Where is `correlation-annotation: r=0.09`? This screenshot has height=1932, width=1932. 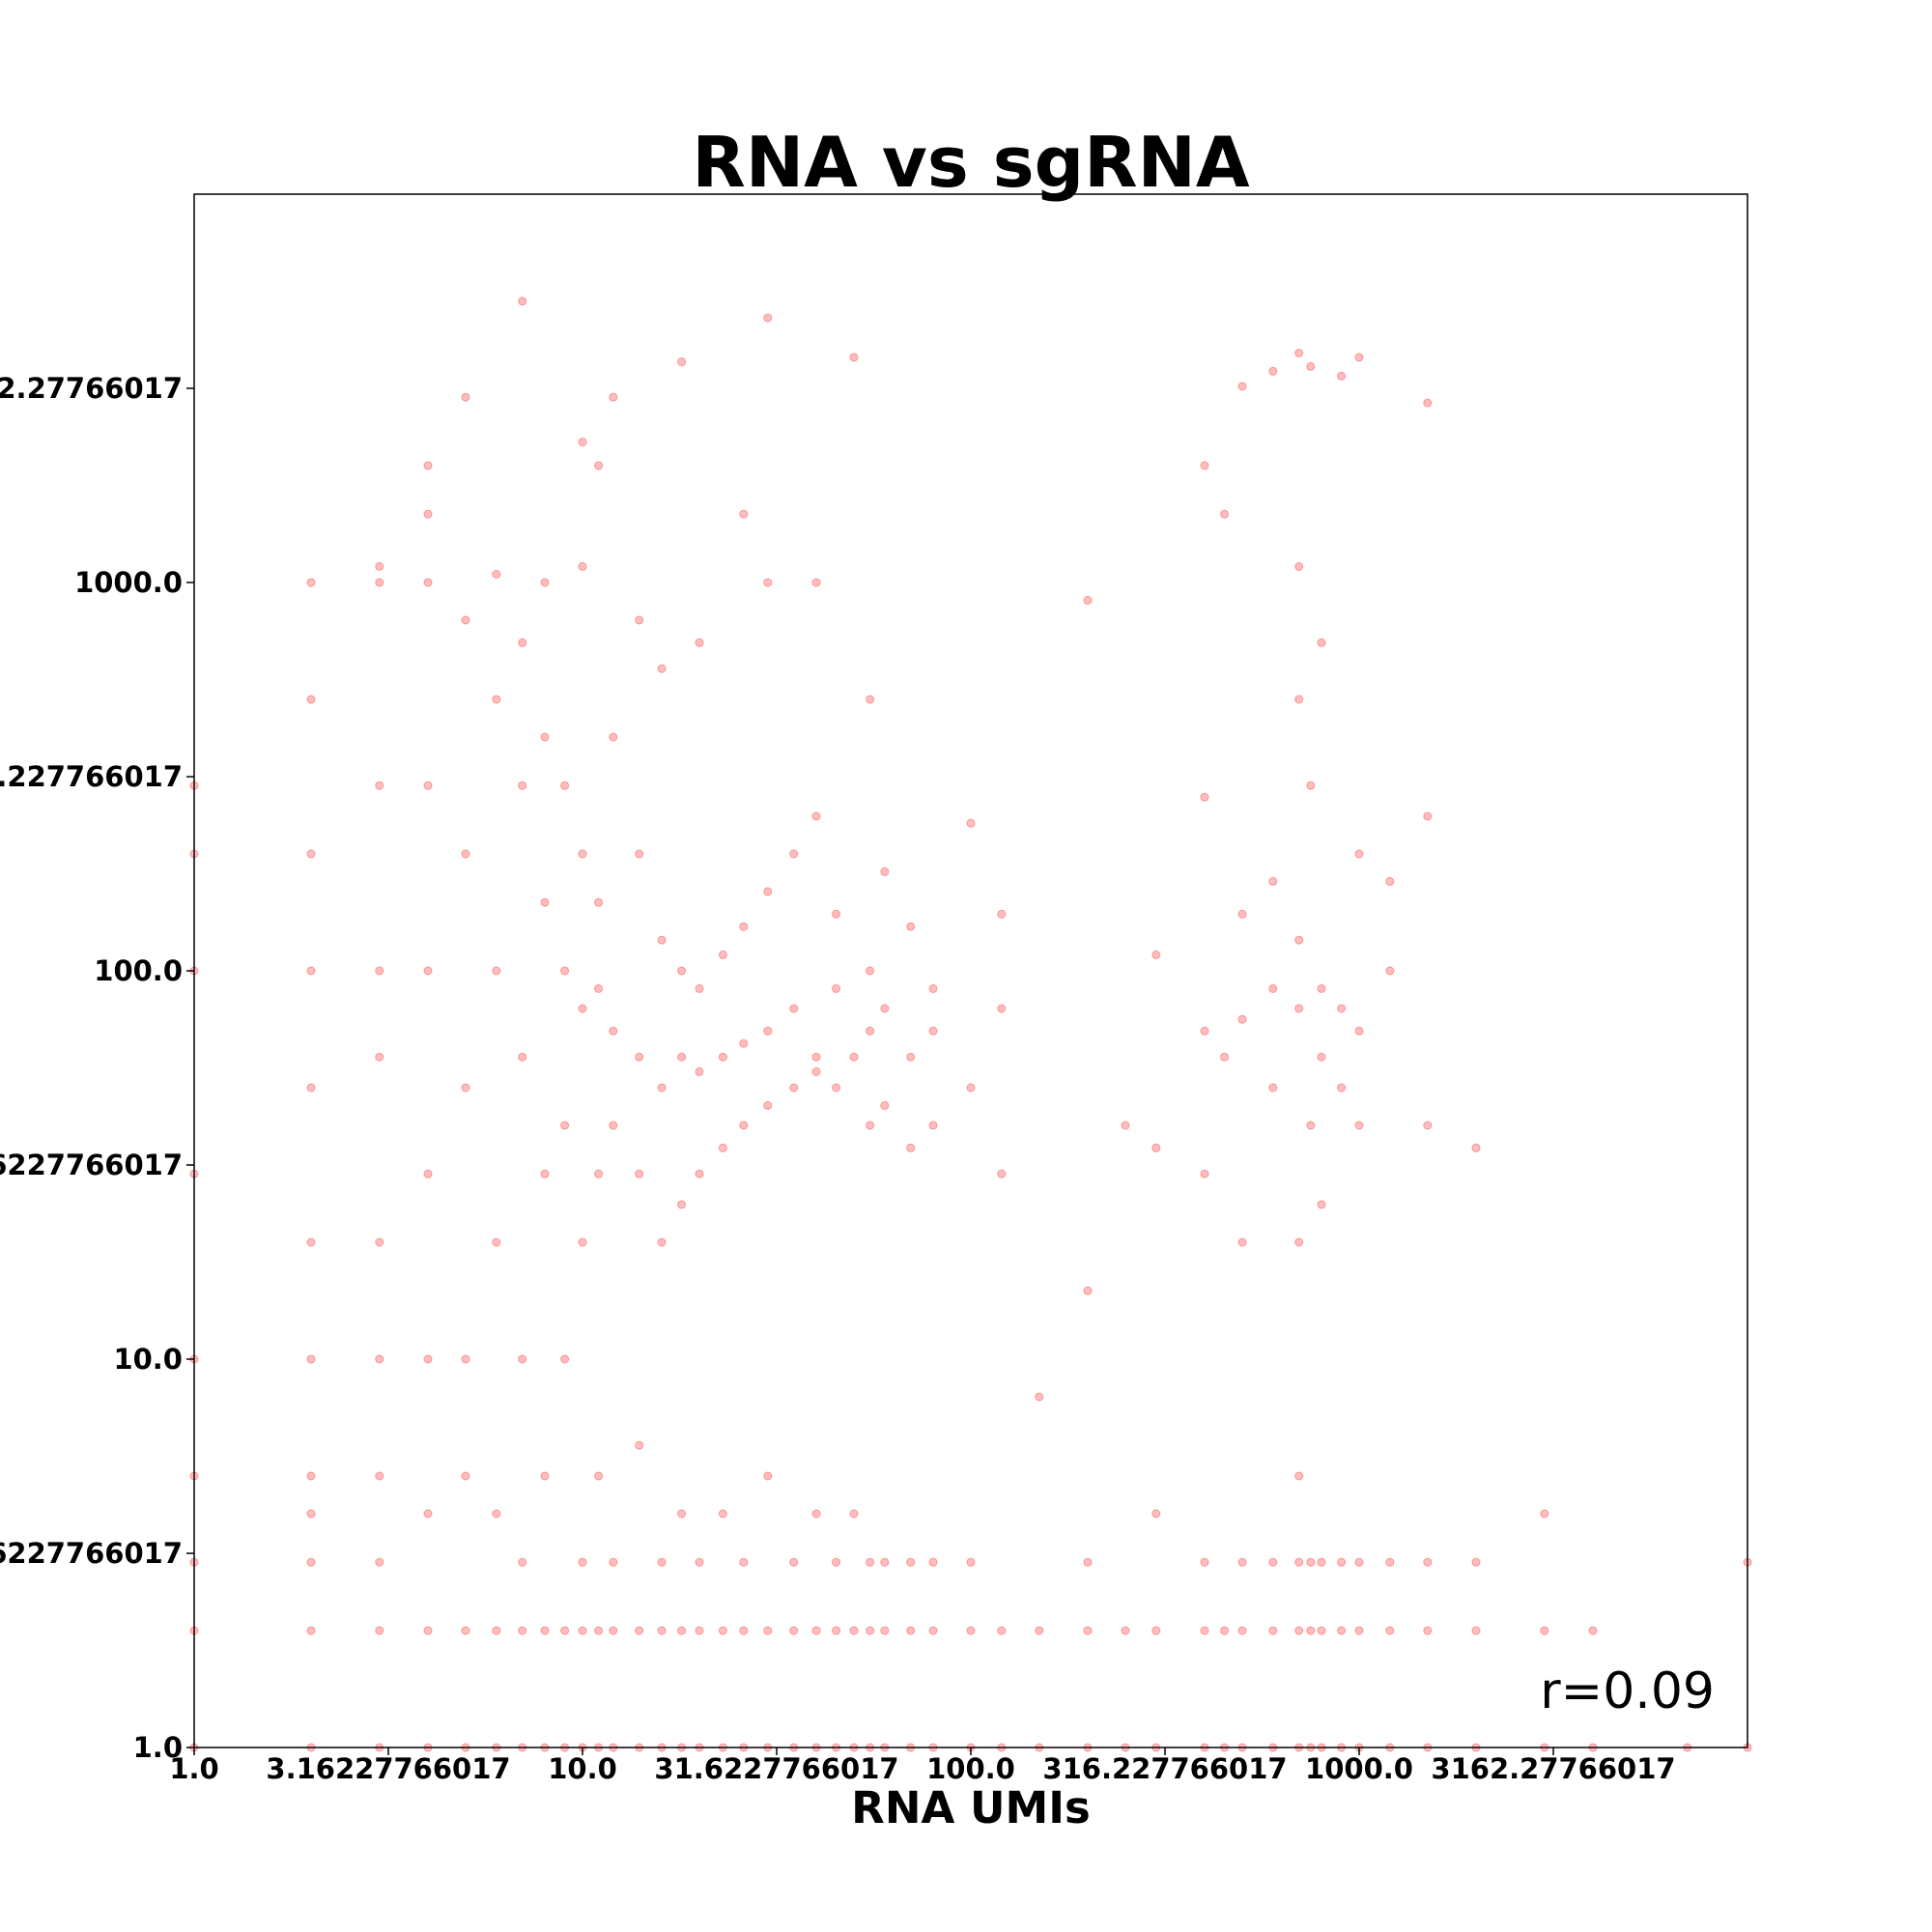 correlation-annotation: r=0.09 is located at coordinates (1627, 1691).